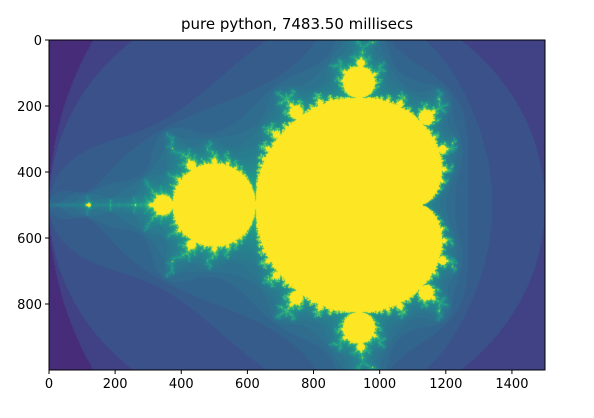  Describe the element at coordinates (313, 384) in the screenshot. I see `x-tick-label: 800` at that location.